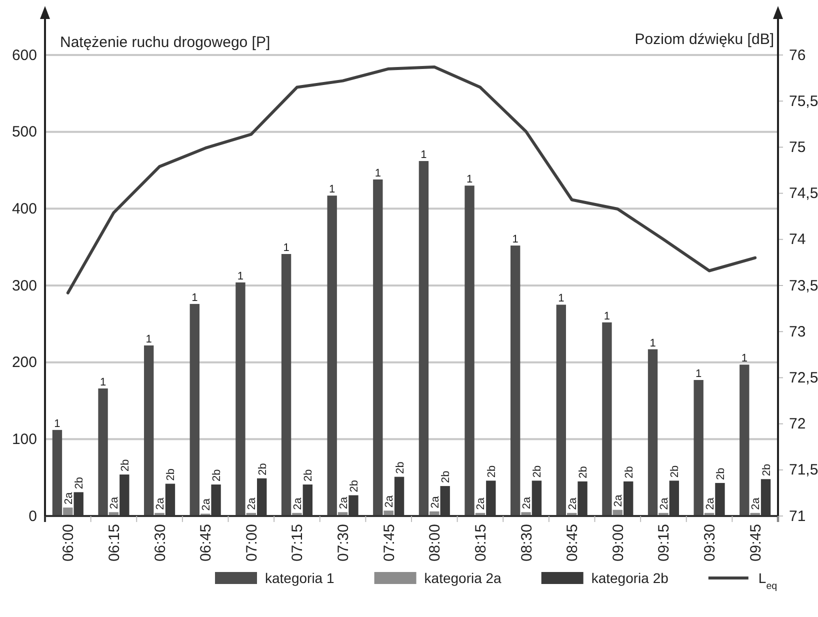 The image size is (818, 617). What do you see at coordinates (797, 239) in the screenshot?
I see `y2-tick-label: 74` at bounding box center [797, 239].